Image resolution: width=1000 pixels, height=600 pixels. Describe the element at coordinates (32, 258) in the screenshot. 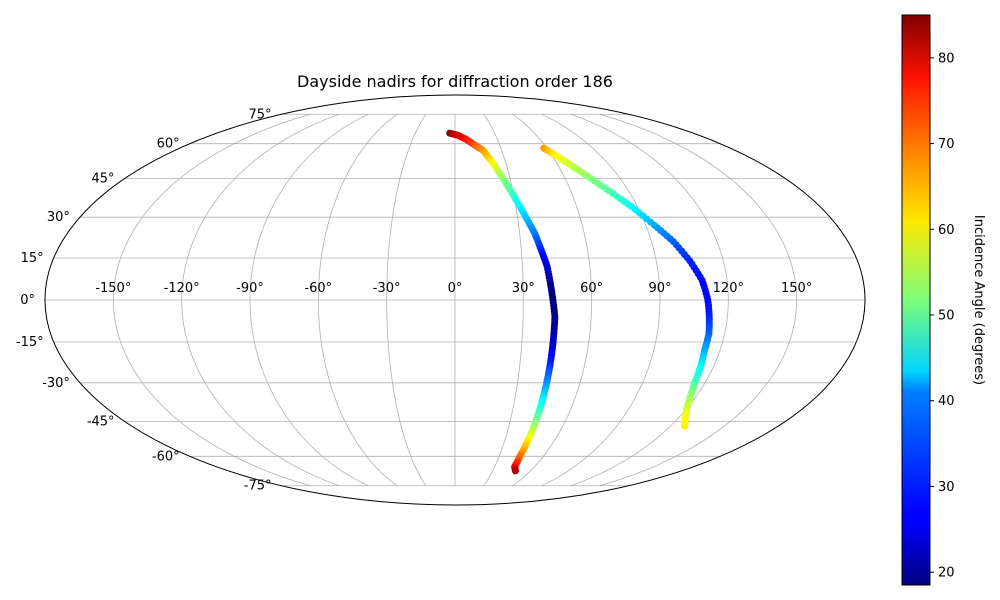

I see `latitude-tick-label: 15°` at that location.